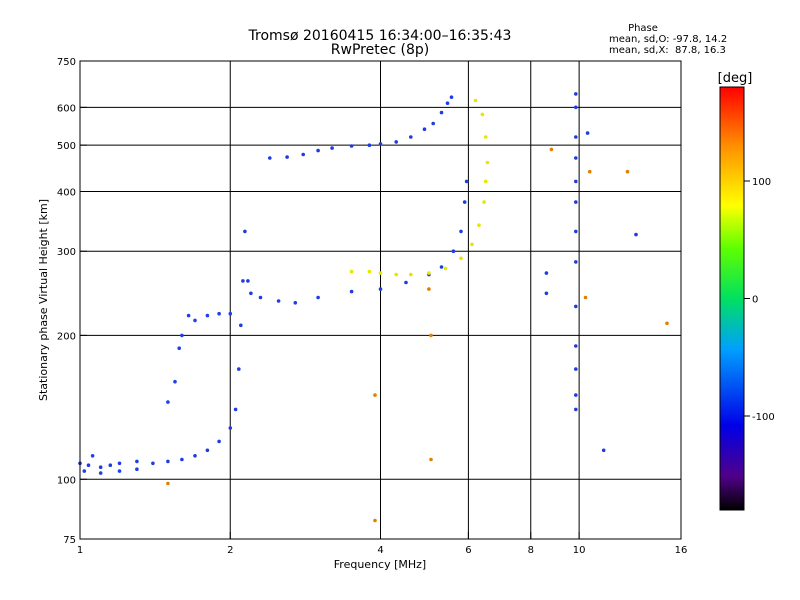 This screenshot has height=600, width=800. Describe the element at coordinates (643, 28) in the screenshot. I see `phase-stats-title: Phase` at that location.